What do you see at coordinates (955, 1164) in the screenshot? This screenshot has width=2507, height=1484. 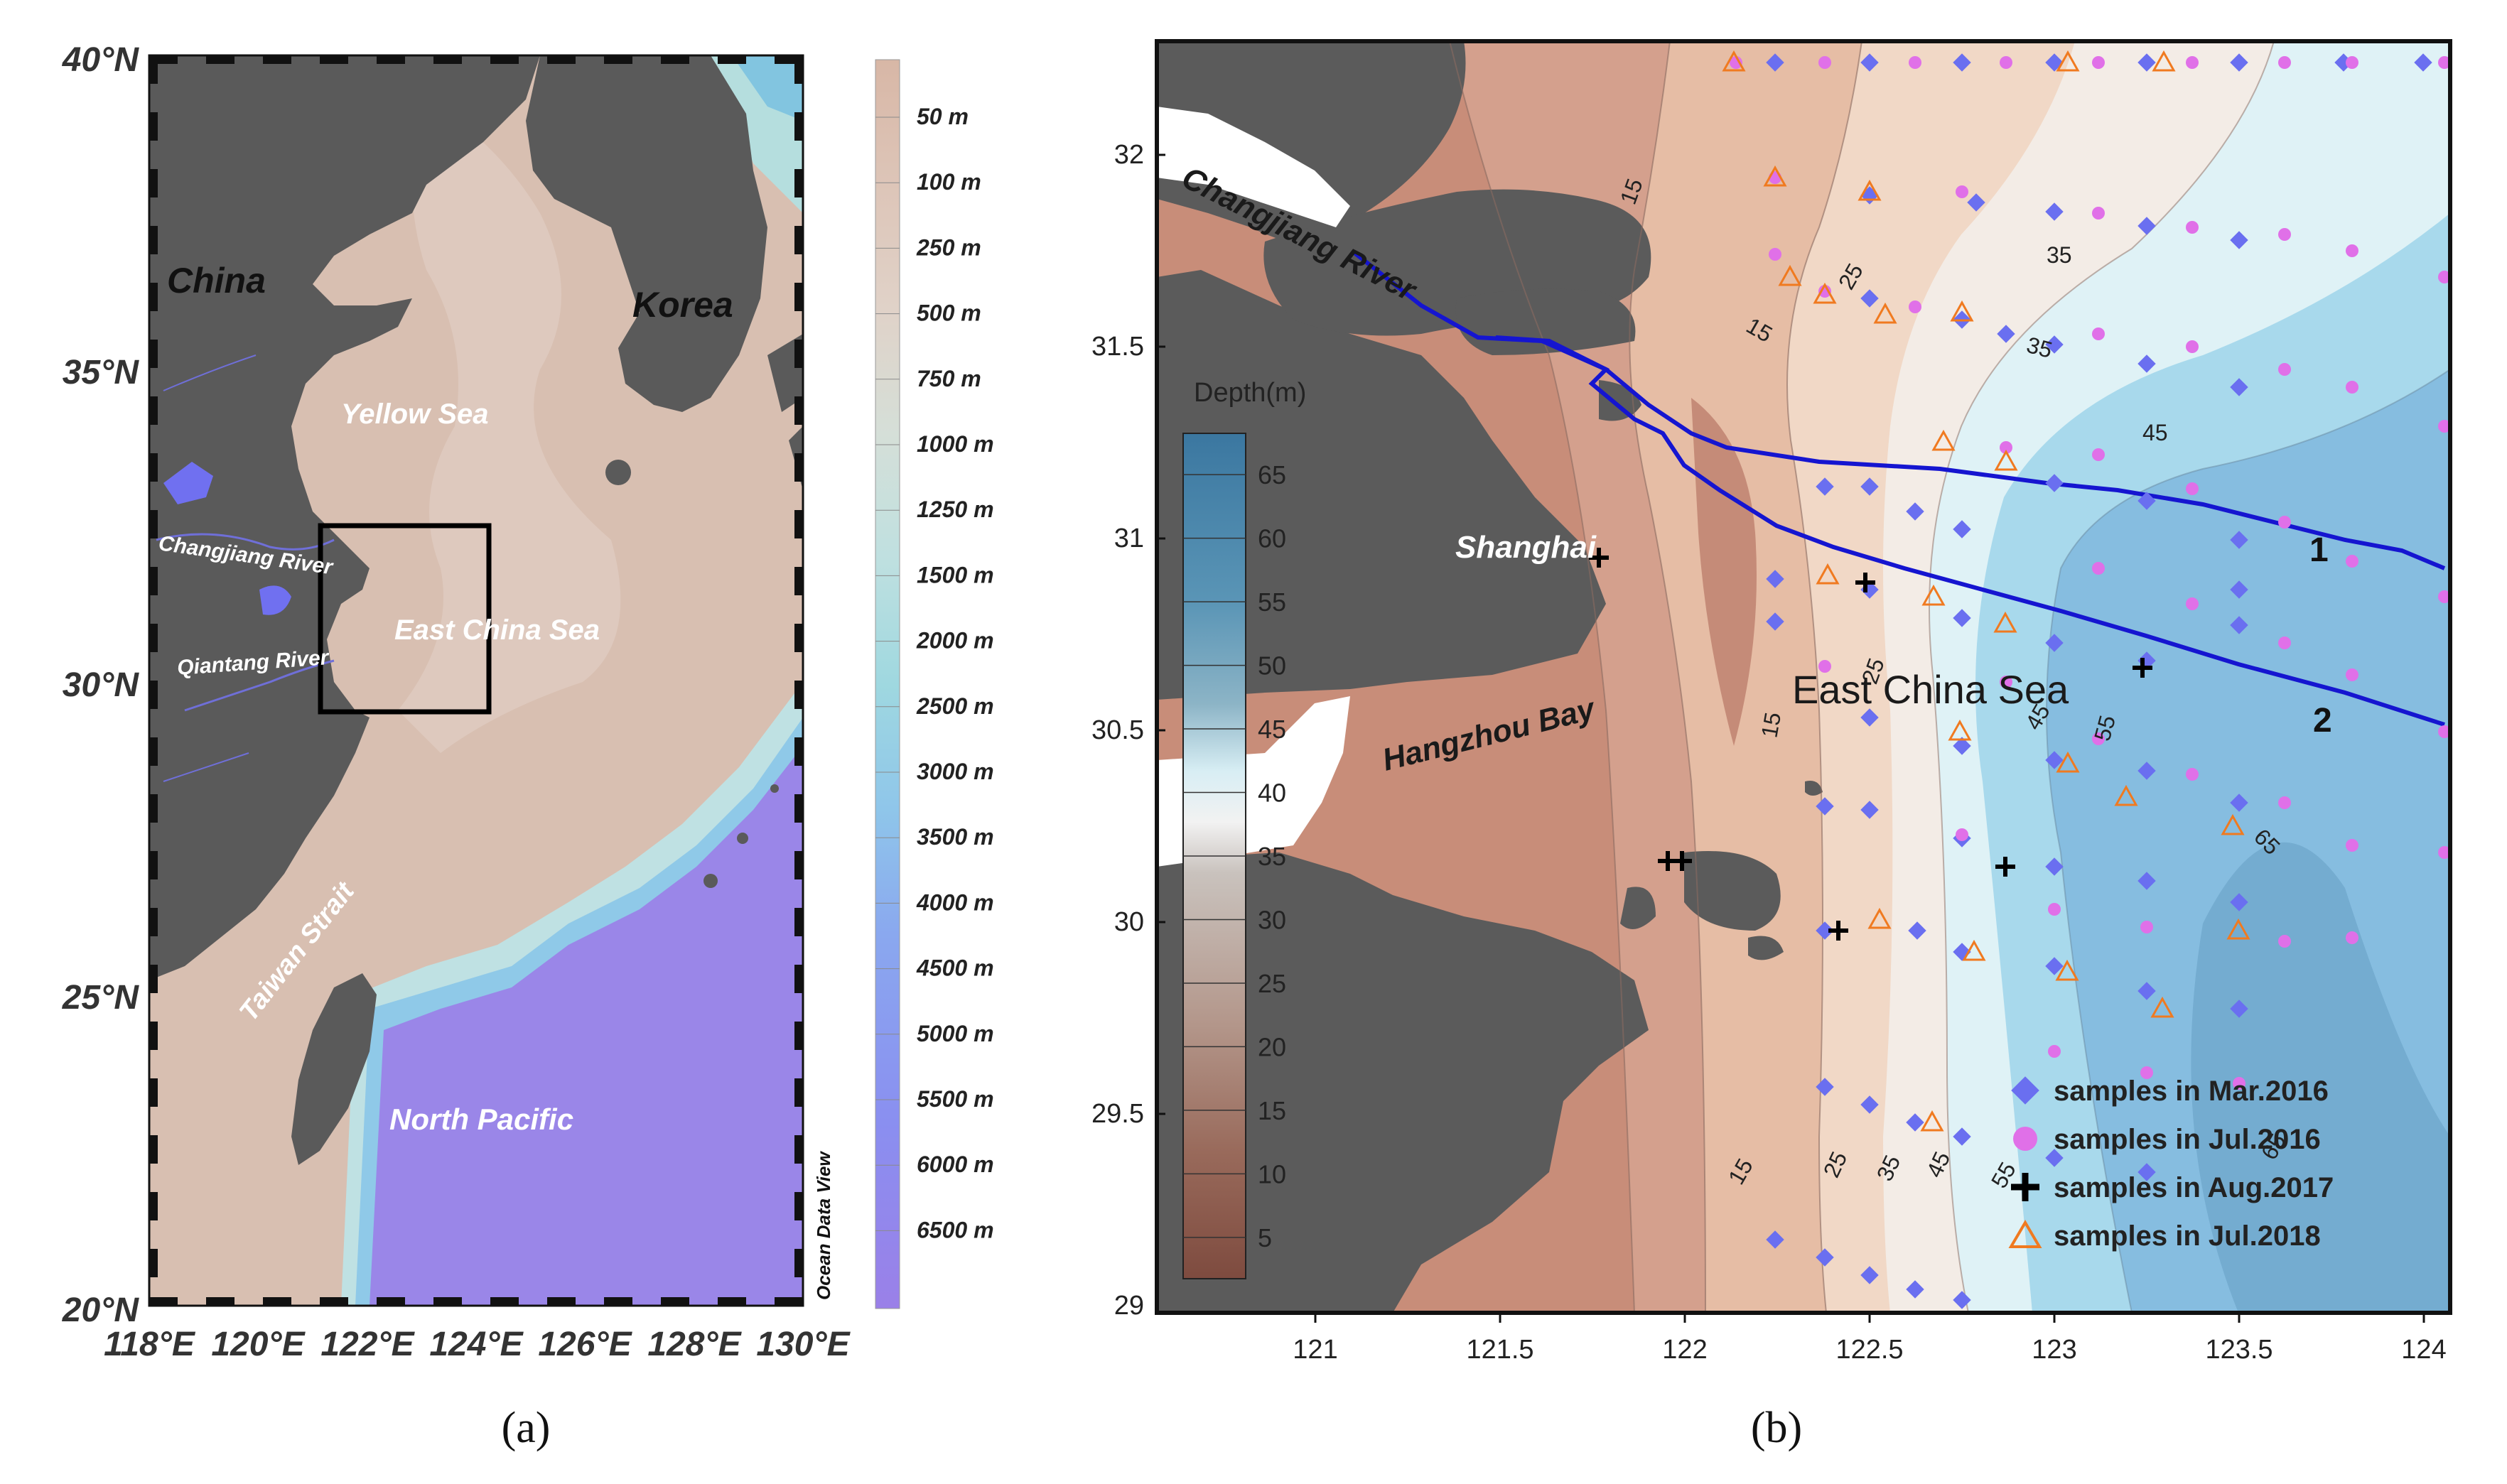 I see `colorbar-label: 6000 m` at bounding box center [955, 1164].